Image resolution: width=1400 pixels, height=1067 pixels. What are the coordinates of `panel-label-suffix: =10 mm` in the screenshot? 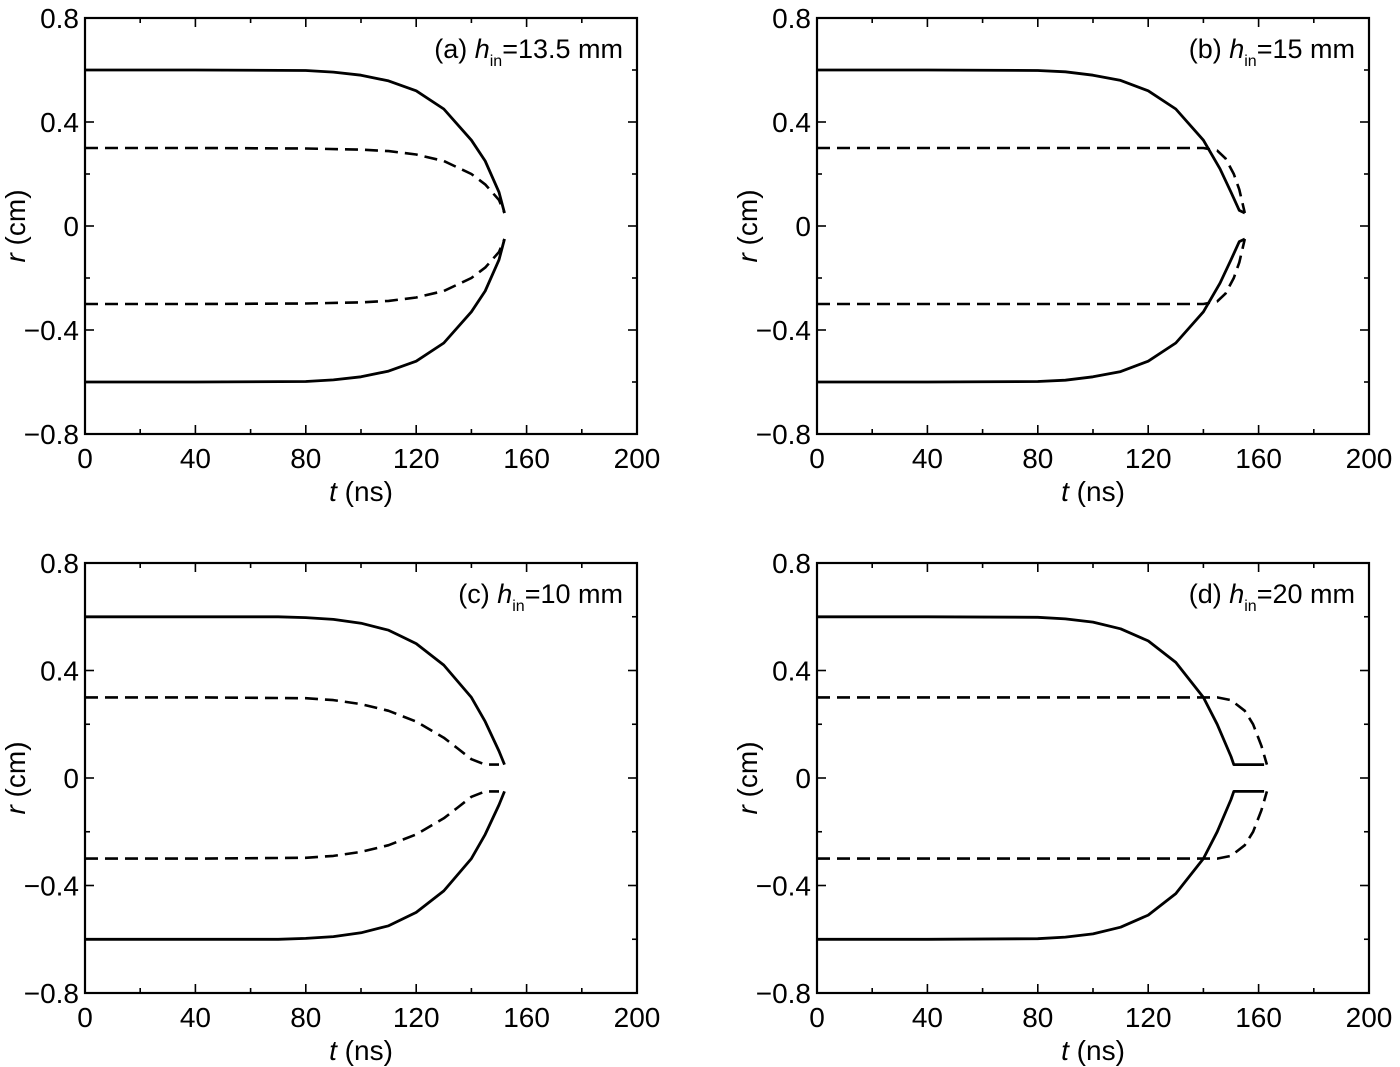 It's located at (574, 594).